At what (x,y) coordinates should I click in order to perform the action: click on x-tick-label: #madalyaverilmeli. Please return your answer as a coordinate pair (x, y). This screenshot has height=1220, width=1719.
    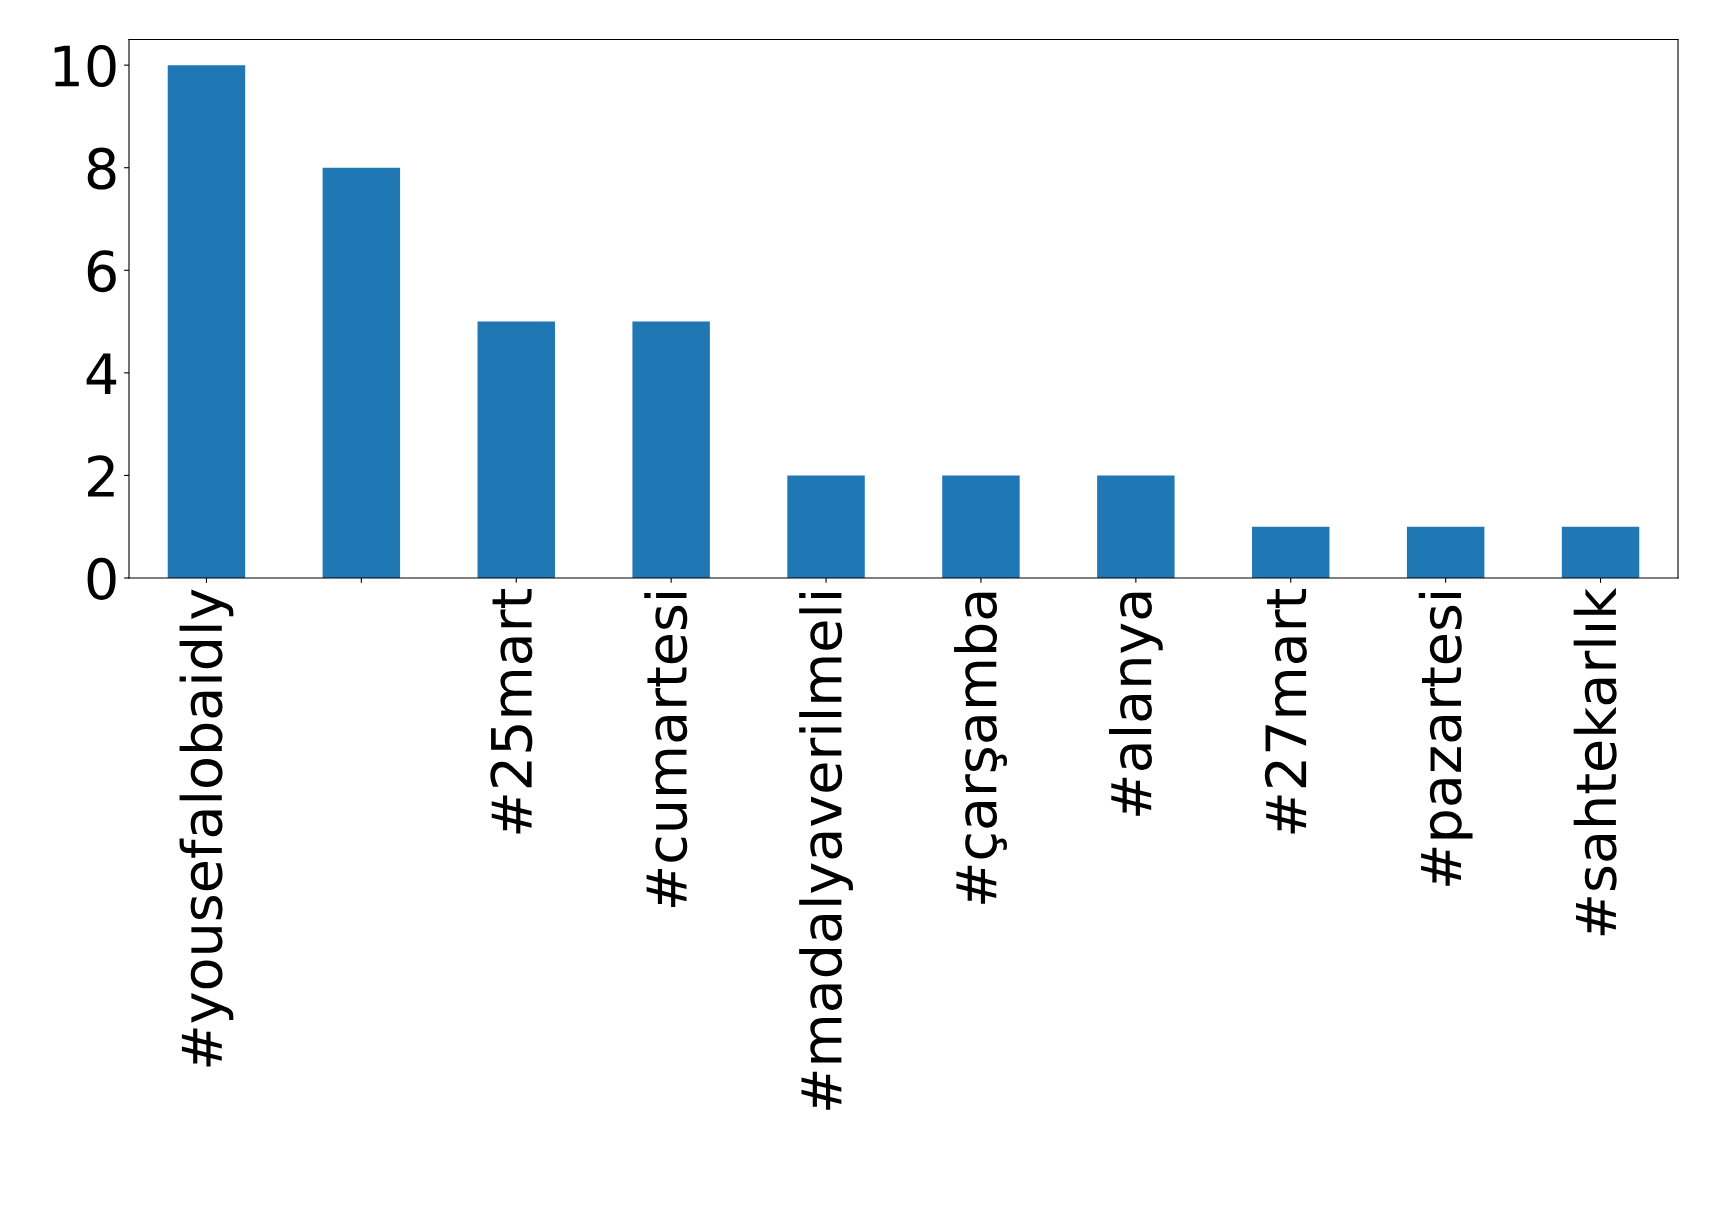
    Looking at the image, I should click on (826, 851).